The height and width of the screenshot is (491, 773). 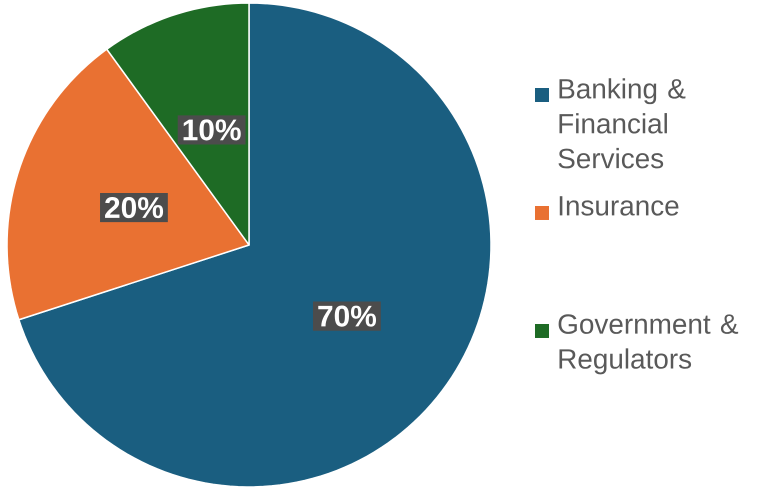 What do you see at coordinates (622, 123) in the screenshot?
I see `legend-label: Banking & Financial Services` at bounding box center [622, 123].